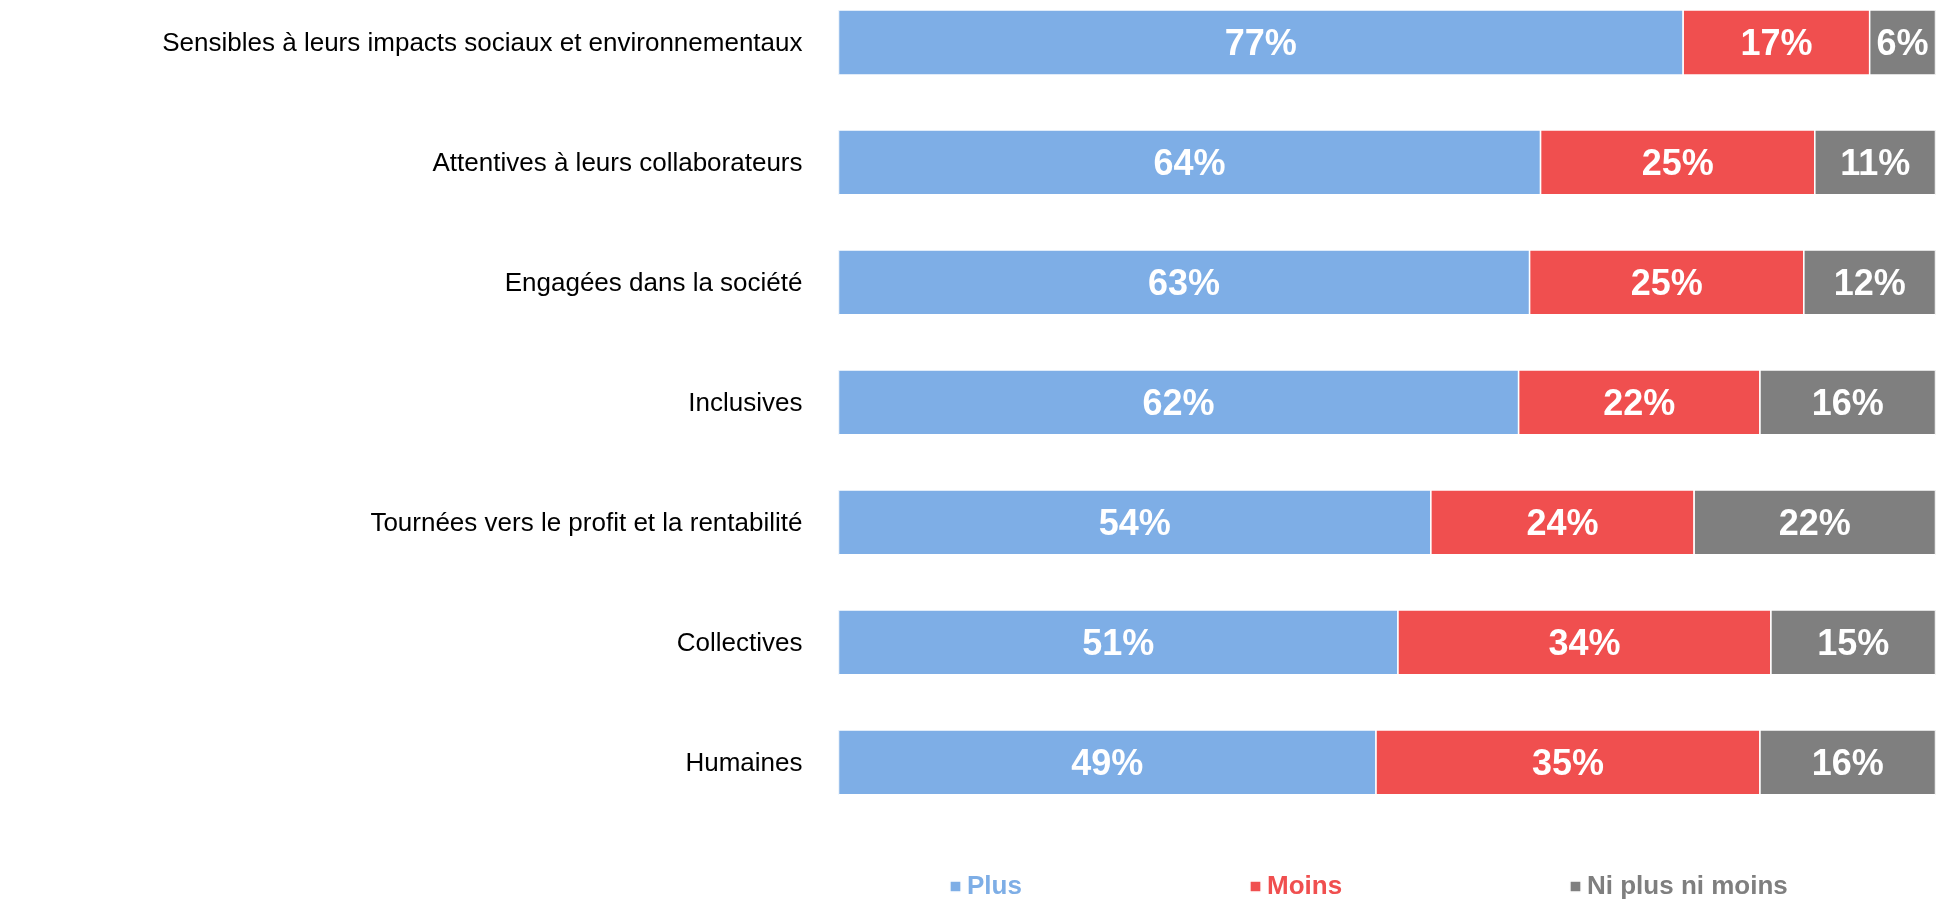  Describe the element at coordinates (1184, 282) in the screenshot. I see `data-label: 63%` at that location.